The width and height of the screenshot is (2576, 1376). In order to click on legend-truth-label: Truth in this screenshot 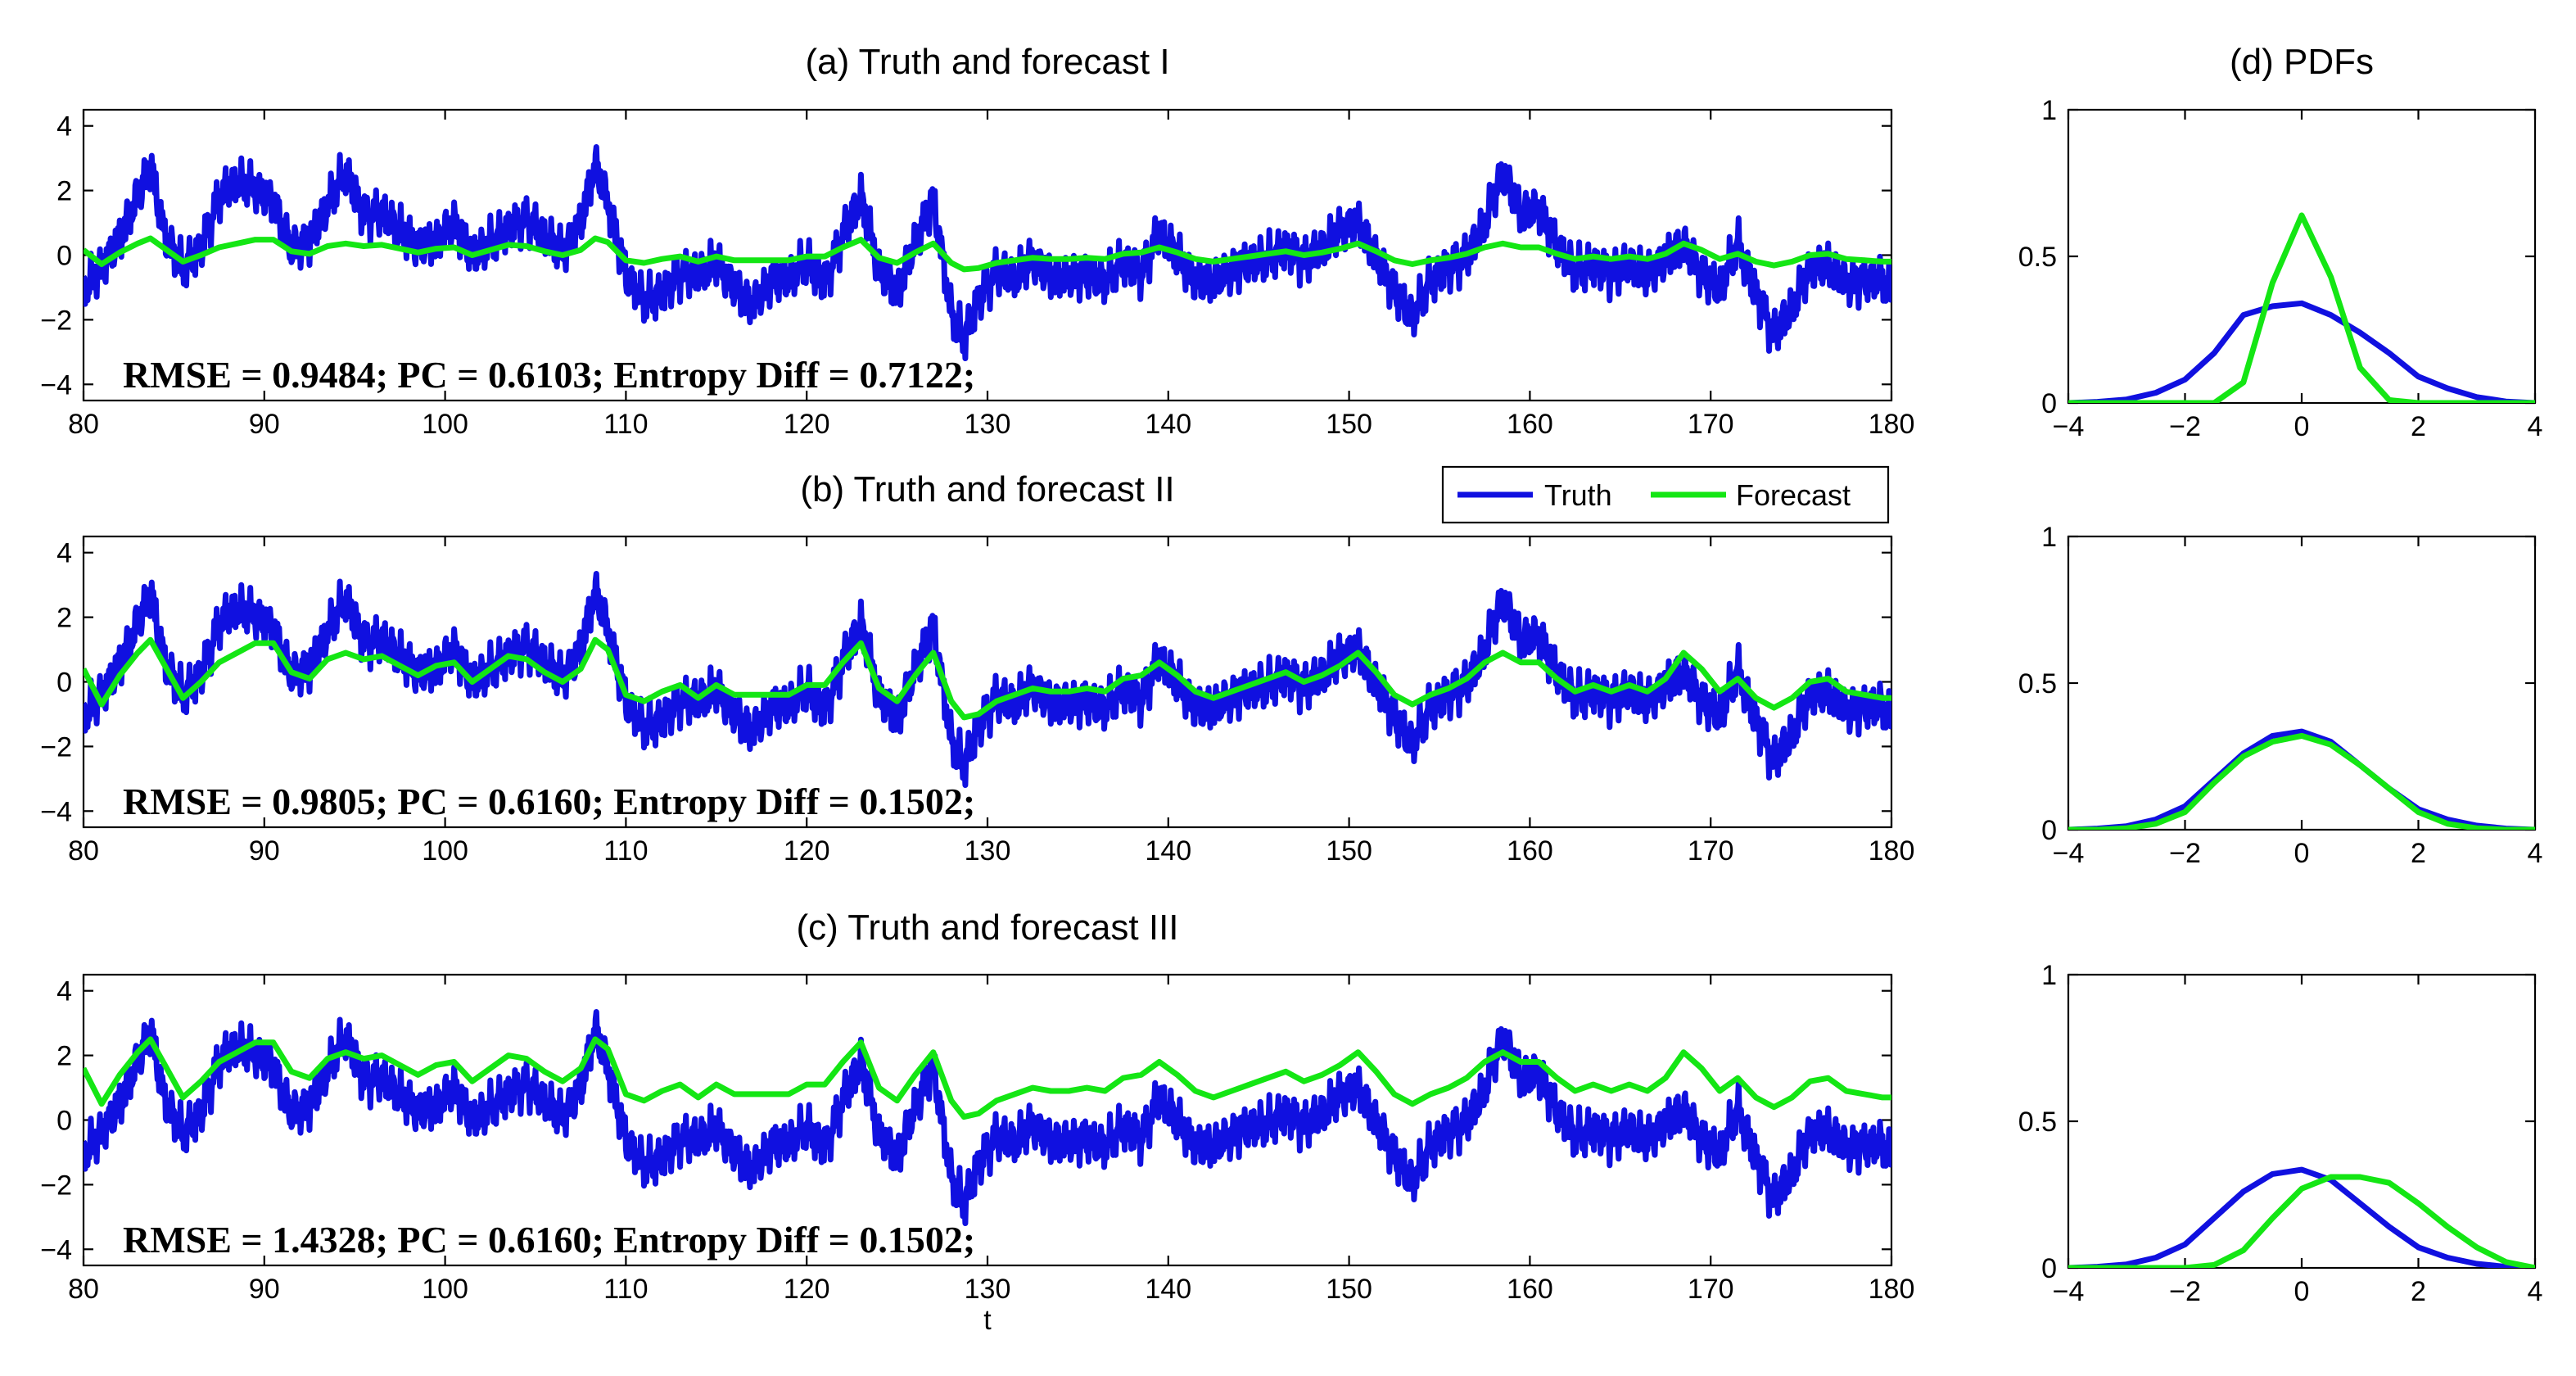, I will do `click(1578, 495)`.